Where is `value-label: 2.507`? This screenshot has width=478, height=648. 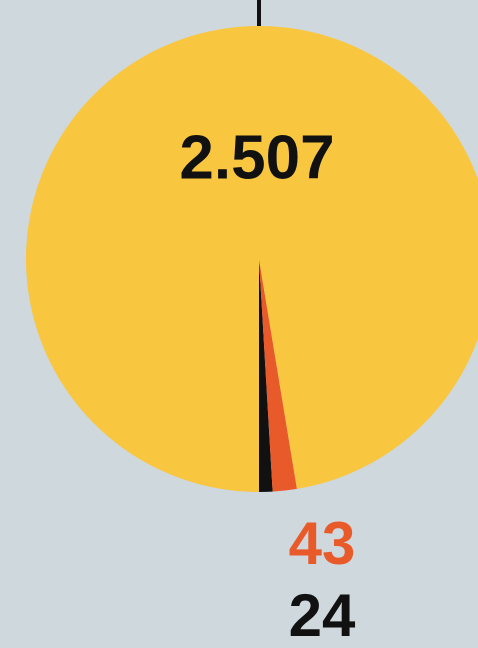 value-label: 2.507 is located at coordinates (256, 157).